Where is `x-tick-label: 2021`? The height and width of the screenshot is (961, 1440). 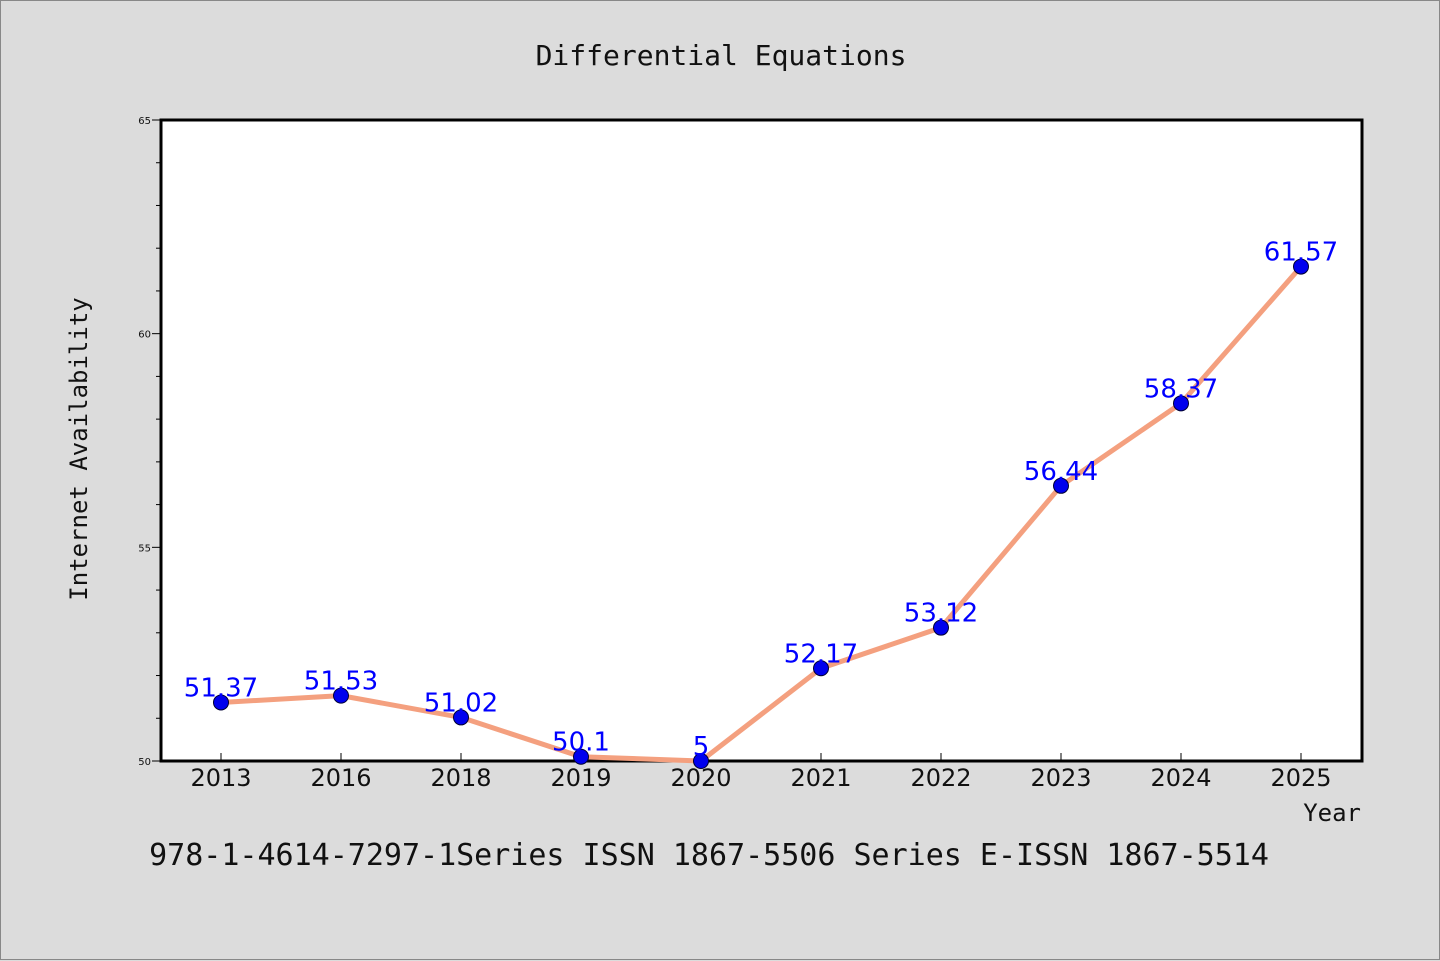 x-tick-label: 2021 is located at coordinates (820, 778).